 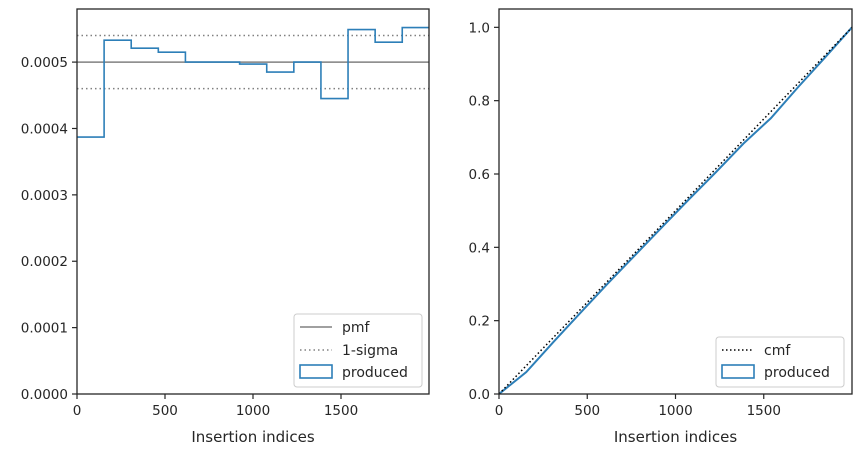 What do you see at coordinates (777, 351) in the screenshot?
I see `legend-cmf-label: cmf` at bounding box center [777, 351].